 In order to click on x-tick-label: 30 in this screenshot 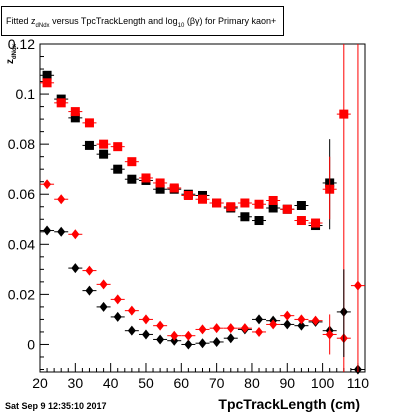, I will do `click(76, 383)`.